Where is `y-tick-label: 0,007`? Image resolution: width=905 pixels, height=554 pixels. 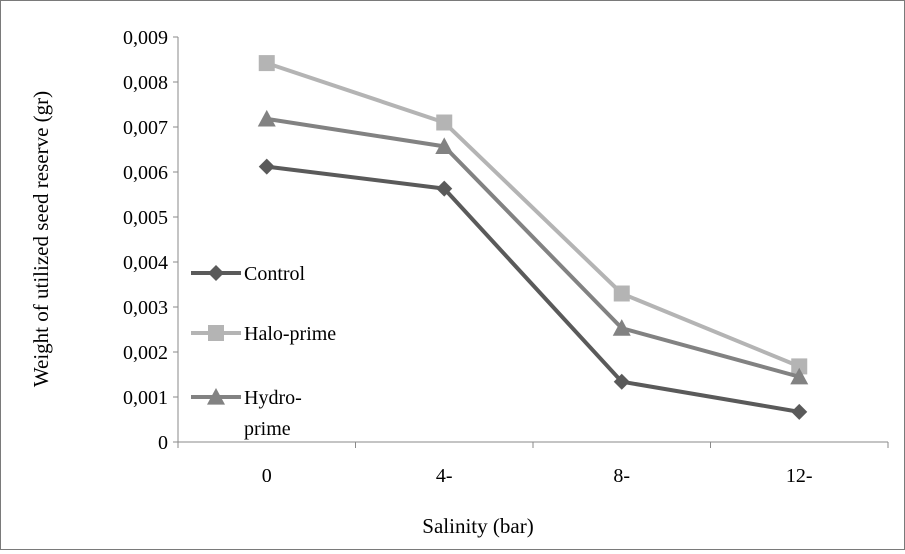 y-tick-label: 0,007 is located at coordinates (145, 128).